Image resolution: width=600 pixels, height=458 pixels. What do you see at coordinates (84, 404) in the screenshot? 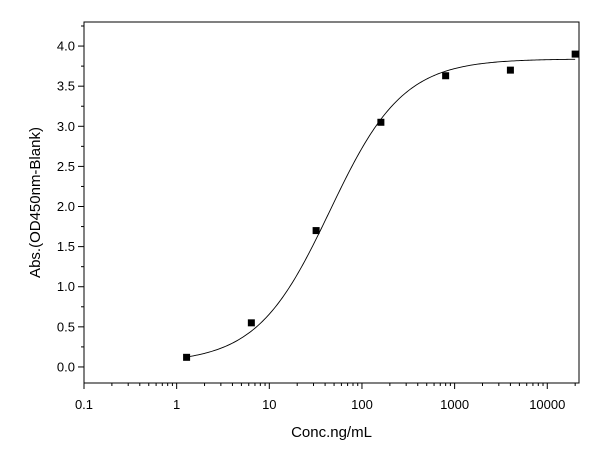
I see `x-tick-label: 0.1` at bounding box center [84, 404].